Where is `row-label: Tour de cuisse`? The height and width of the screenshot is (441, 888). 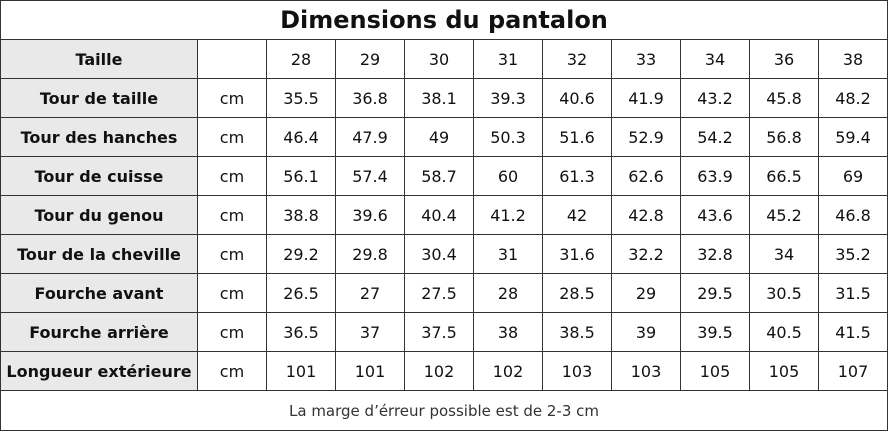 row-label: Tour de cuisse is located at coordinates (99, 176).